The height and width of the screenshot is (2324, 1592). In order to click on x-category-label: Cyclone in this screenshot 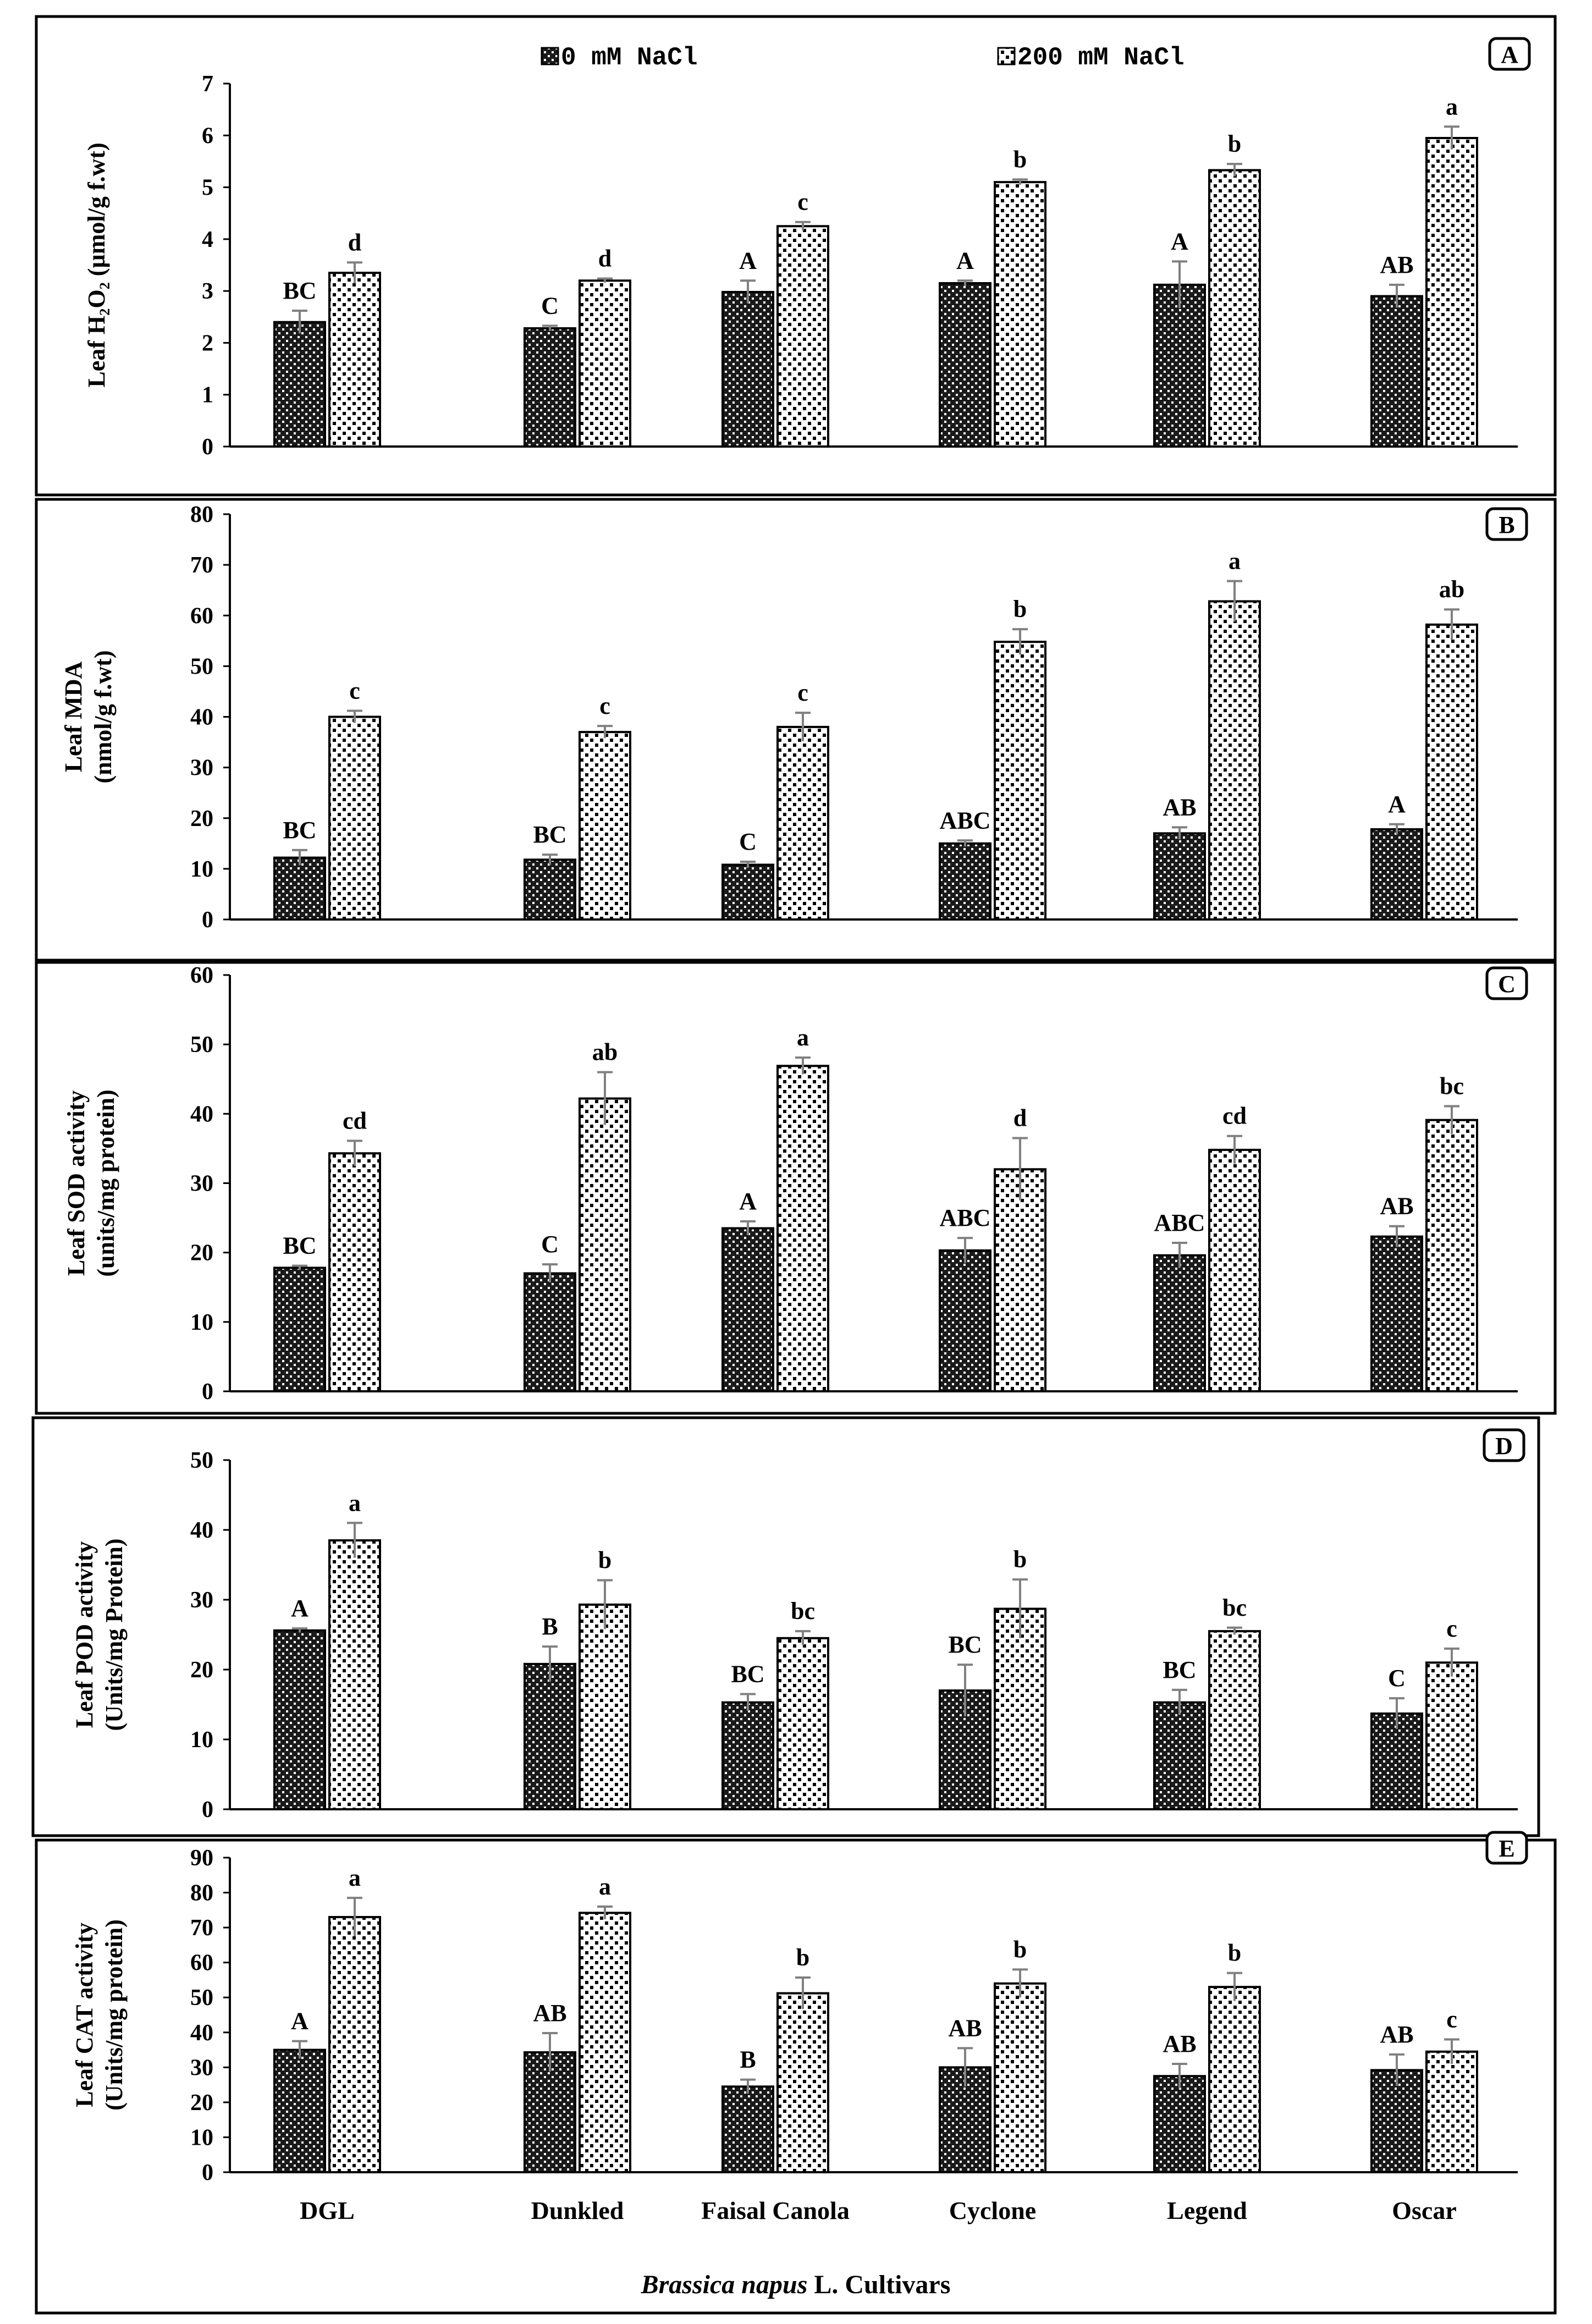, I will do `click(992, 2210)`.